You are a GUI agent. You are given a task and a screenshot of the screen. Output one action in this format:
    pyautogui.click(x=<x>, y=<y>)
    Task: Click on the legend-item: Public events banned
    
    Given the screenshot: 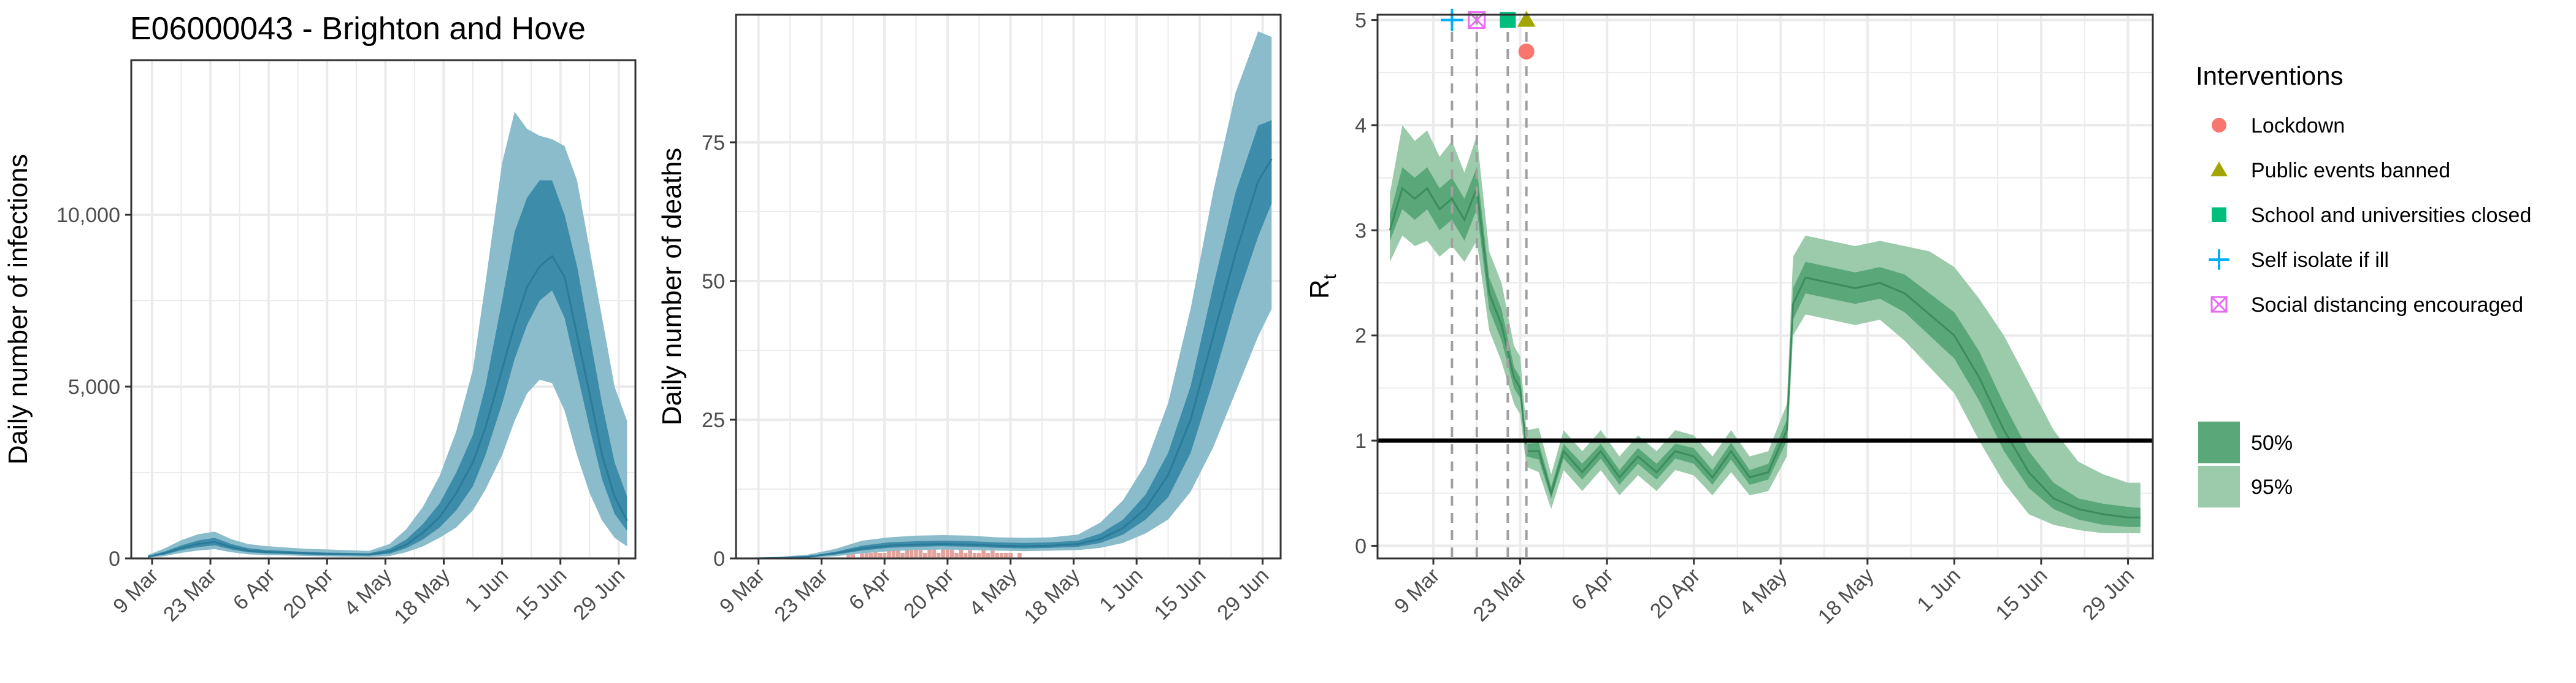 What is the action you would take?
    pyautogui.click(x=2330, y=170)
    